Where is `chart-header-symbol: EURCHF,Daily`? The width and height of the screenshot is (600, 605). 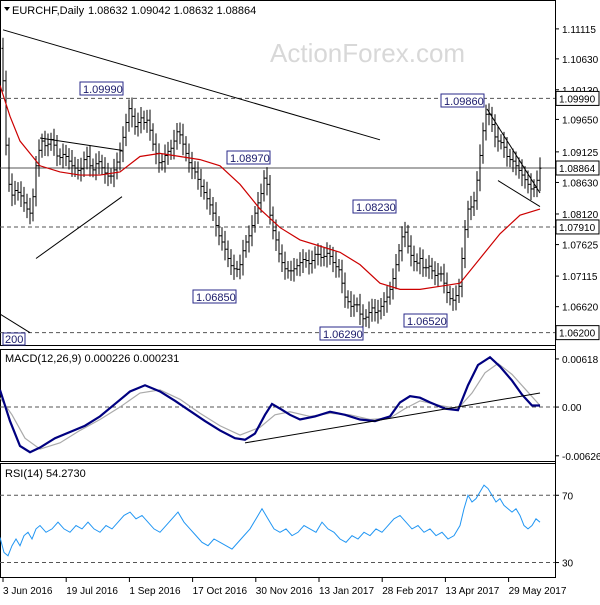 chart-header-symbol: EURCHF,Daily is located at coordinates (48, 11).